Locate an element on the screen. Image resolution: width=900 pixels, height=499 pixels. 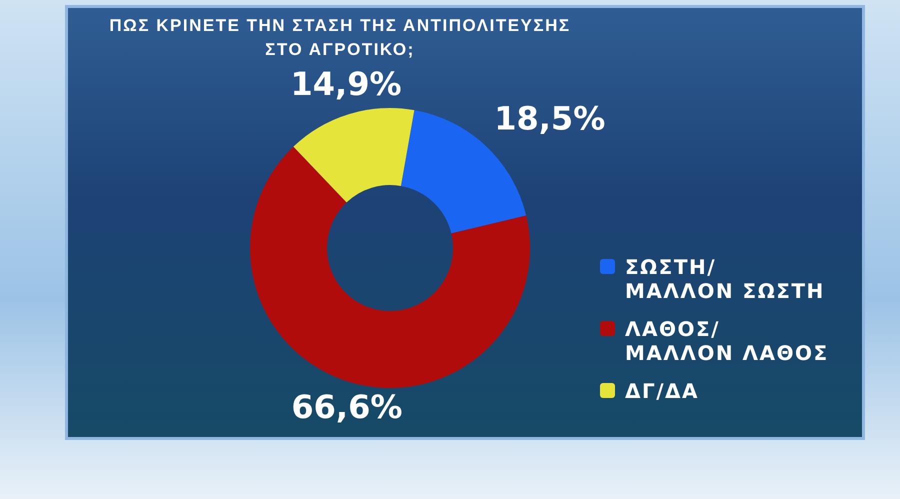
legend-label: ΔΓ/ΔΑ is located at coordinates (662, 391).